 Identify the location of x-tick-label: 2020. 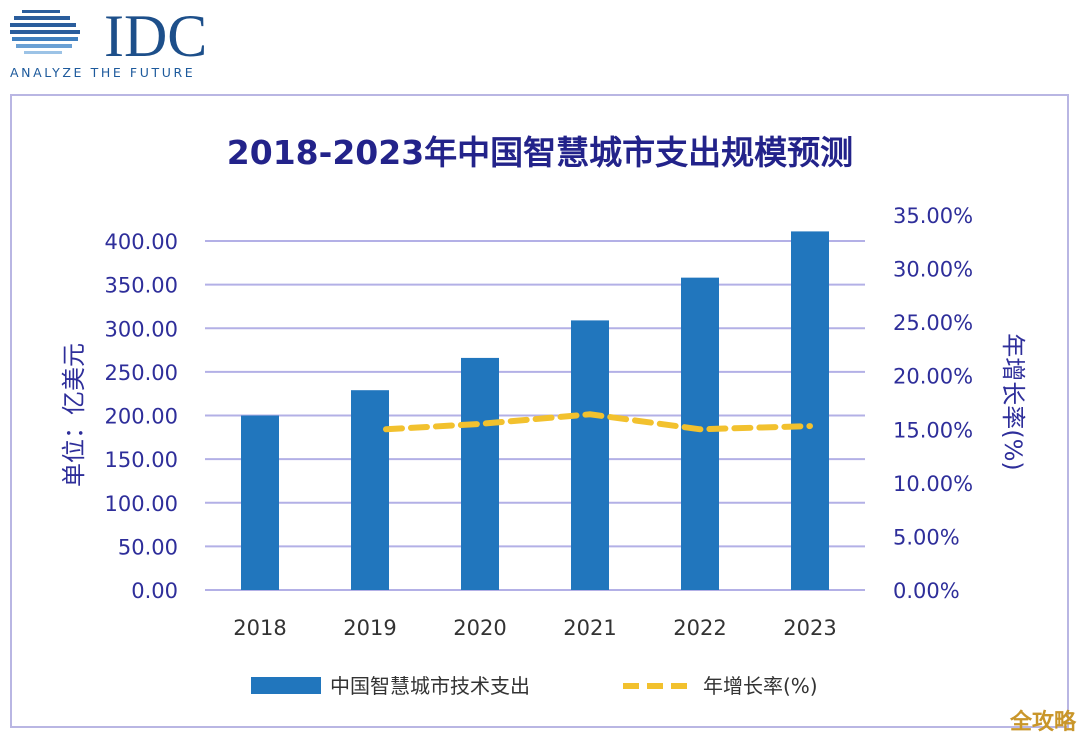
(479, 628).